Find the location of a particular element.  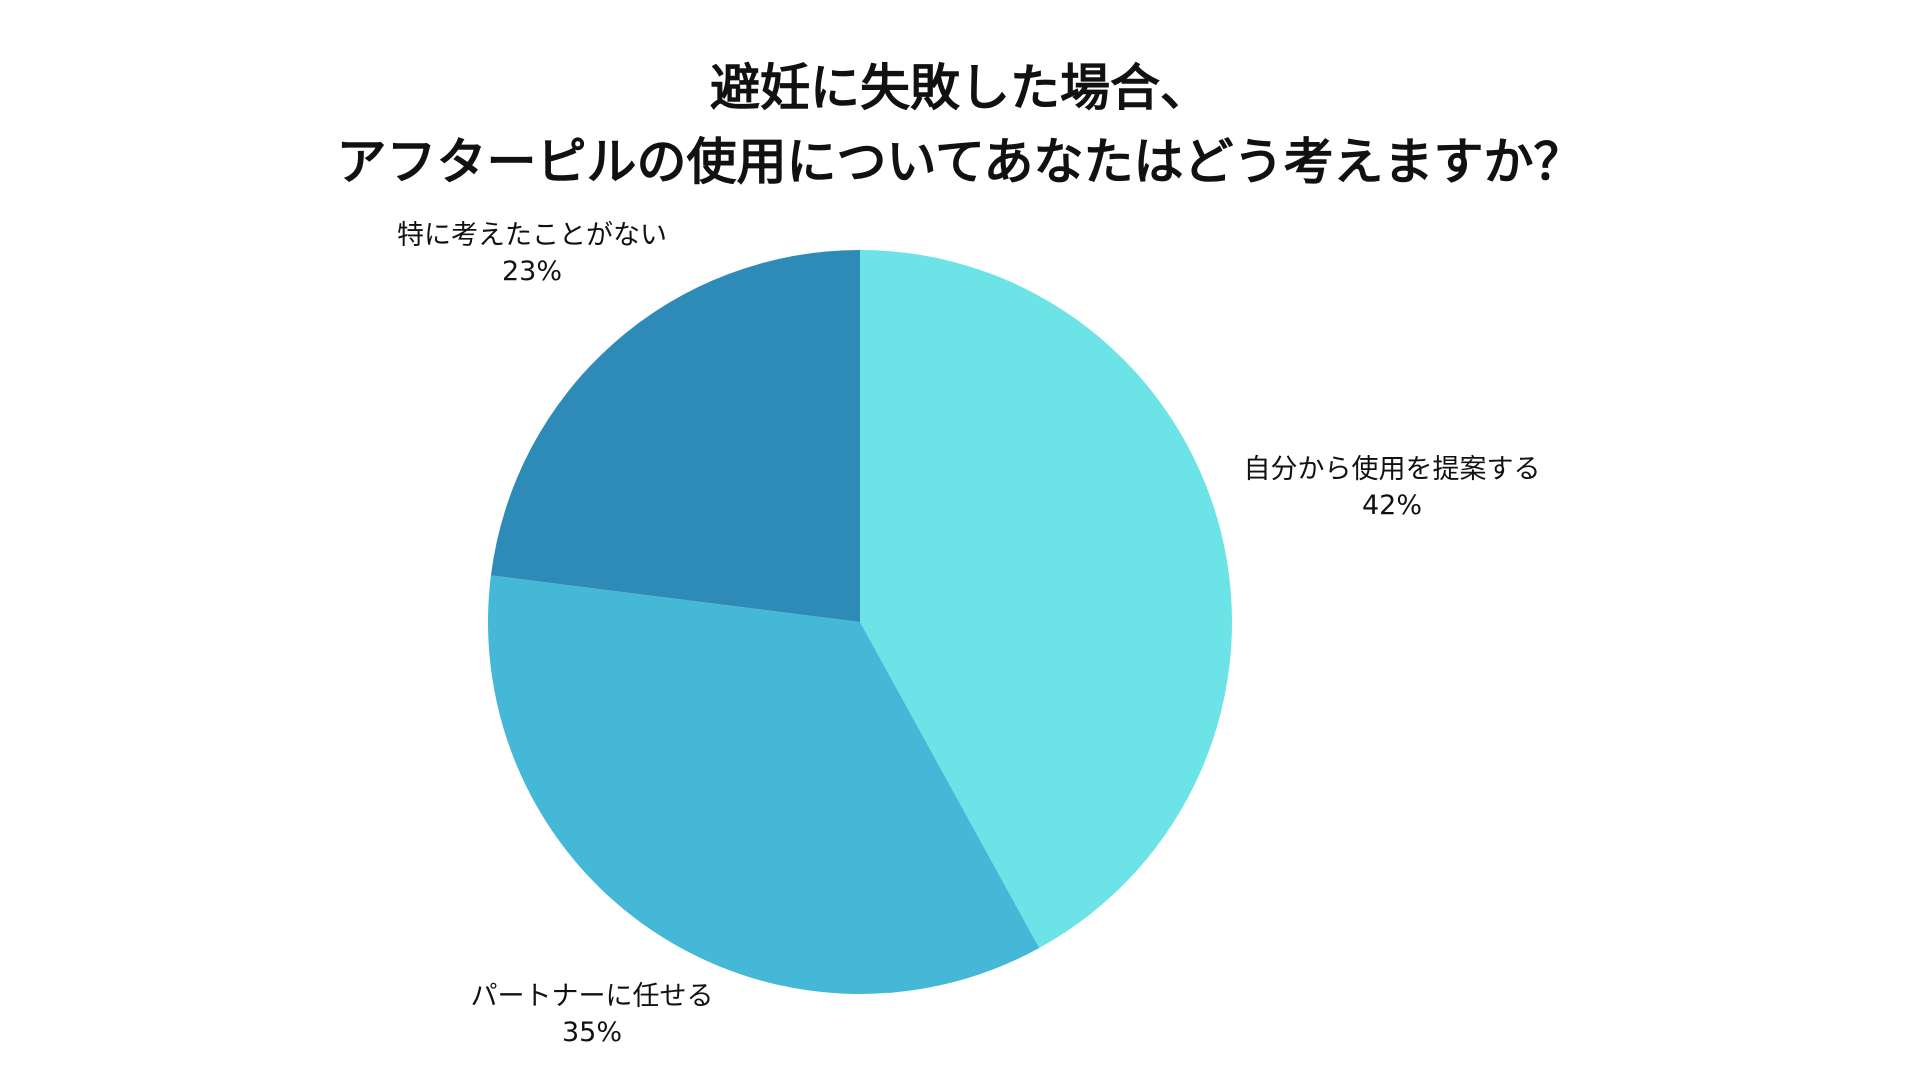

slice-label-3: 特に考えたことがない is located at coordinates (532, 235).